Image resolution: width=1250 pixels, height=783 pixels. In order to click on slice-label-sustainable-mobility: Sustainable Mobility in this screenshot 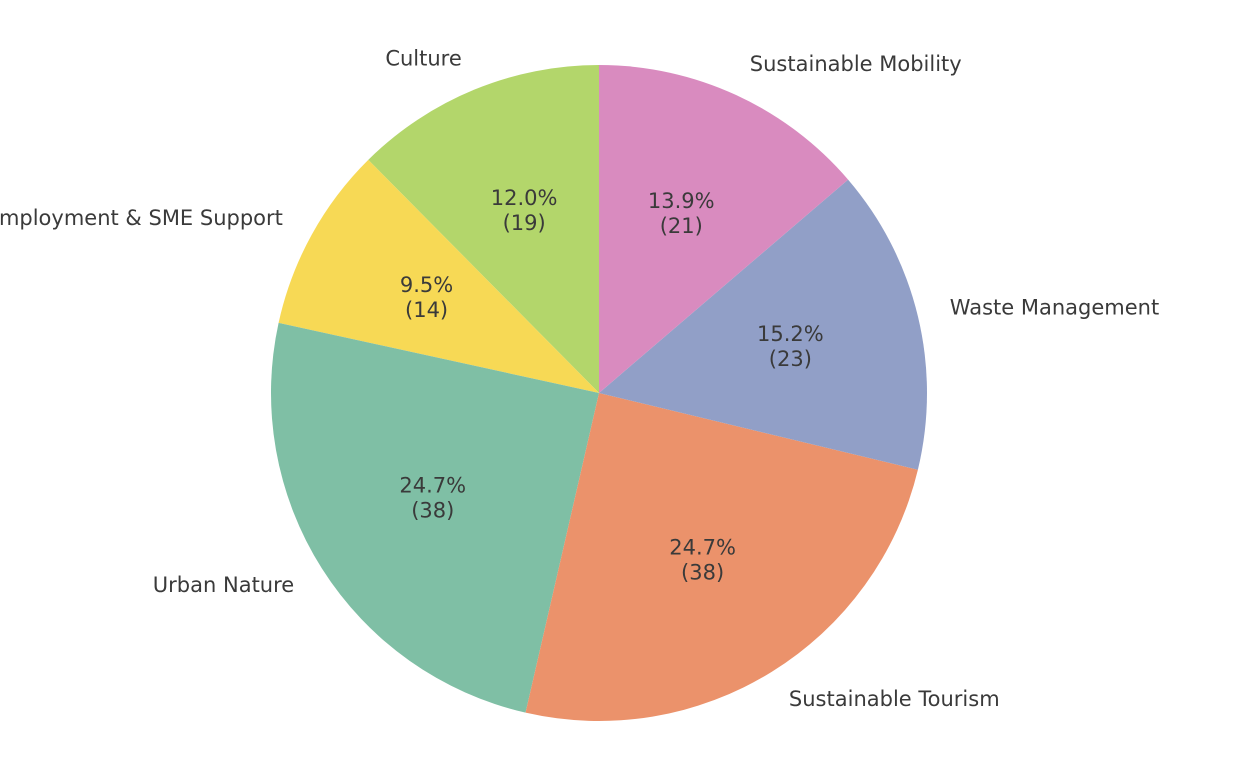, I will do `click(856, 64)`.